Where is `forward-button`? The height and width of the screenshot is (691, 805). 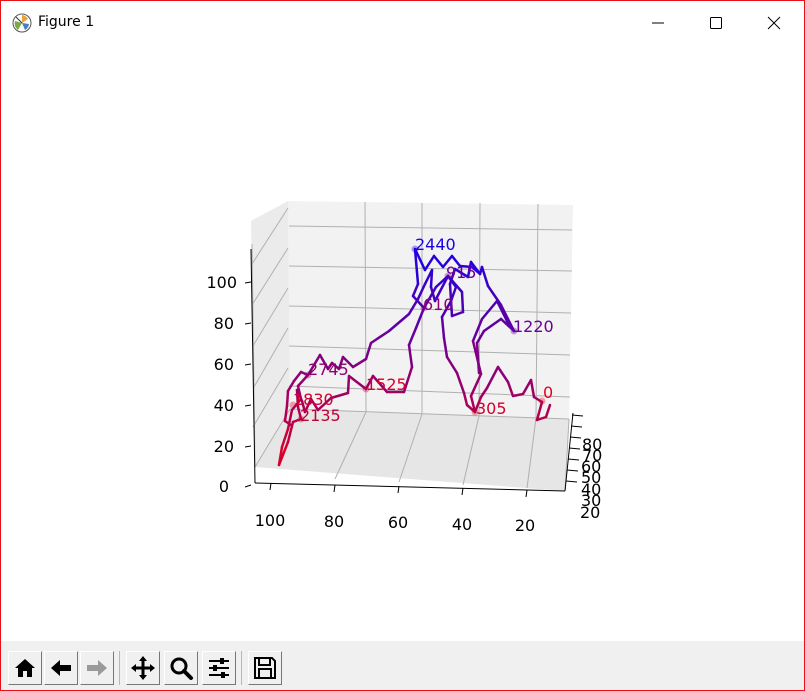
forward-button is located at coordinates (97, 668).